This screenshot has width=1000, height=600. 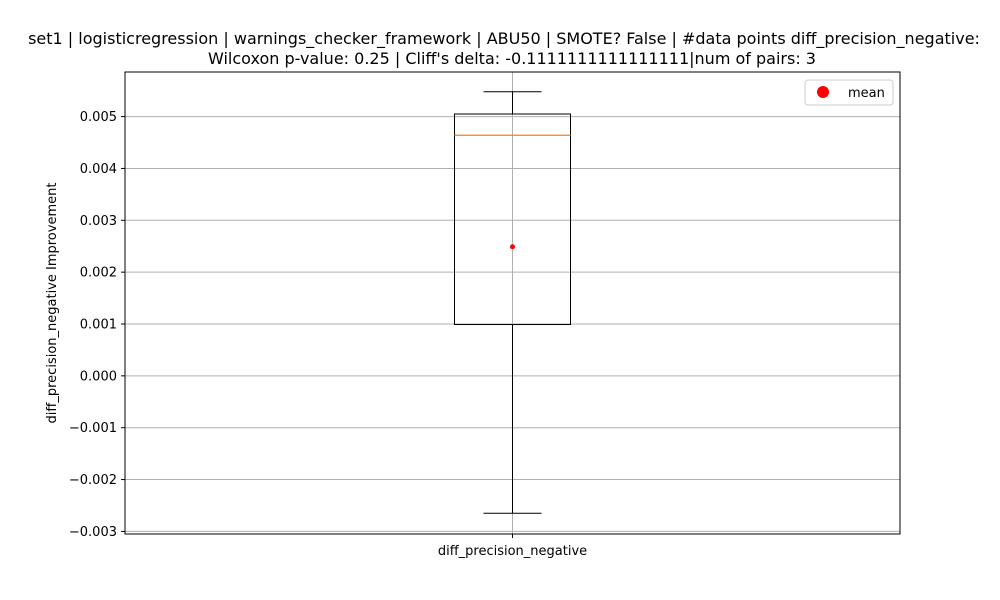 What do you see at coordinates (93, 480) in the screenshot?
I see `y-tick-label: −0.002` at bounding box center [93, 480].